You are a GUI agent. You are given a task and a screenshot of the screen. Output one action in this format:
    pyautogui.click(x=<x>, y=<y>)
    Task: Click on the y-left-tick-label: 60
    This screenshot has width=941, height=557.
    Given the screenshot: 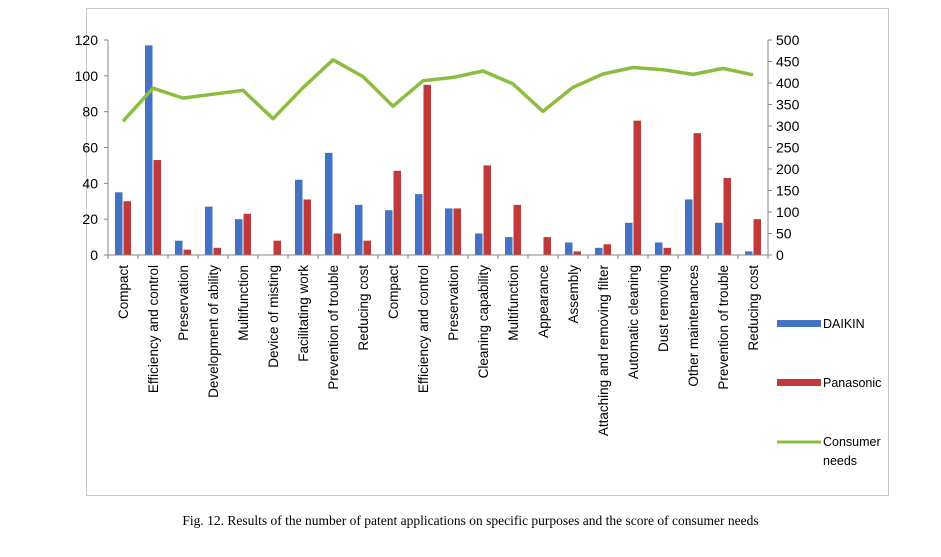 What is the action you would take?
    pyautogui.click(x=90, y=148)
    